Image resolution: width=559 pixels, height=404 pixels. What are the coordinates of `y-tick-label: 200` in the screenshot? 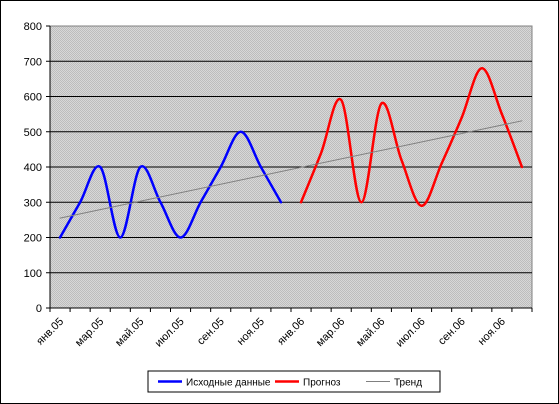 It's located at (33, 239).